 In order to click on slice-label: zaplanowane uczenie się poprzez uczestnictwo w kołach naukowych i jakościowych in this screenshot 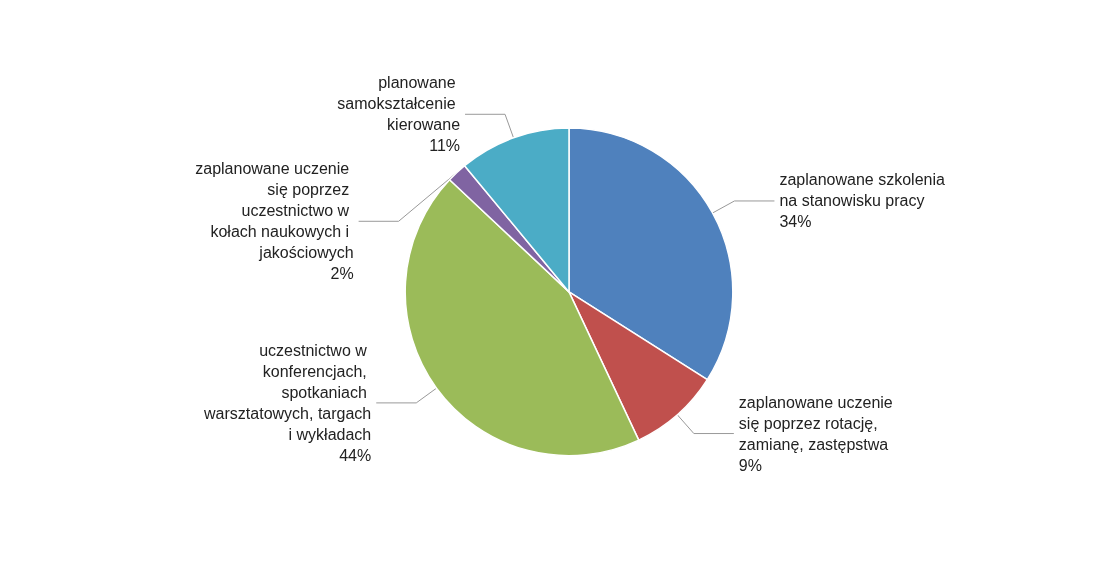, I will do `click(274, 211)`.